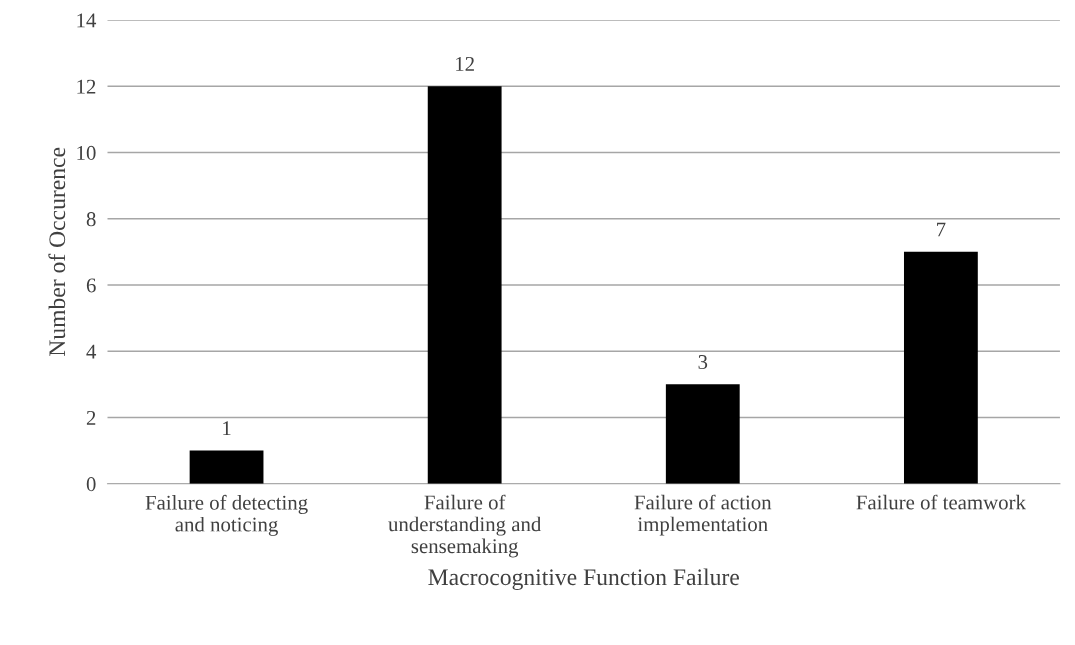 Image resolution: width=1075 pixels, height=645 pixels. What do you see at coordinates (226, 515) in the screenshot?
I see `x-tick-label: Failure of detecting and noticing` at bounding box center [226, 515].